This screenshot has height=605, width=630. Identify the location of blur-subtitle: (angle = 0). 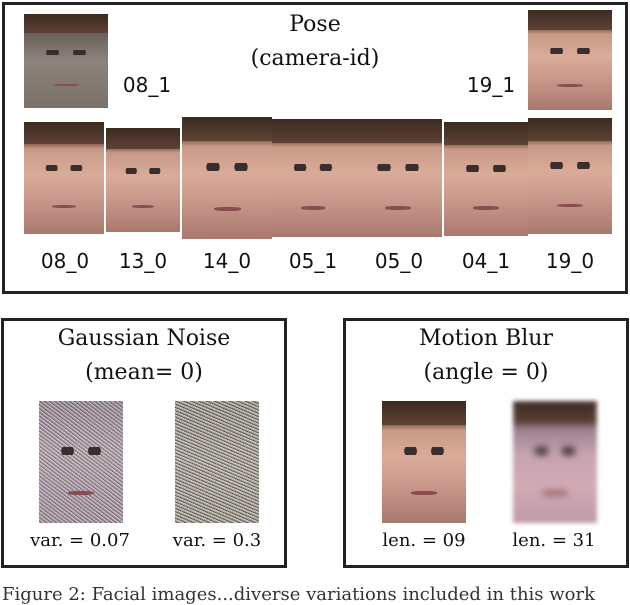
(486, 372).